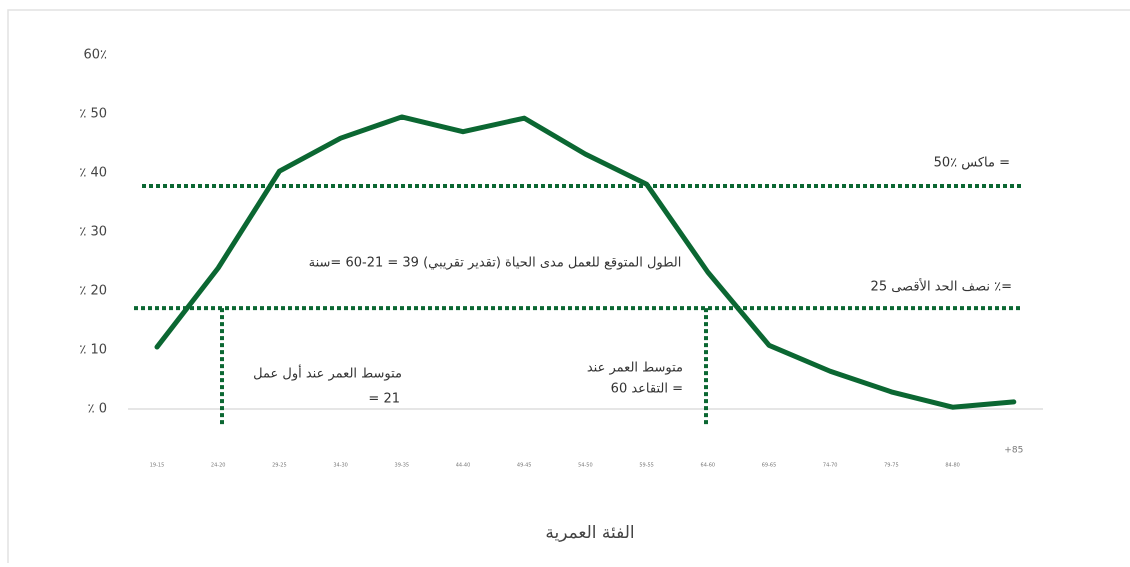 The height and width of the screenshot is (567, 1130). I want to click on x-tick-label: 79-75, so click(891, 466).